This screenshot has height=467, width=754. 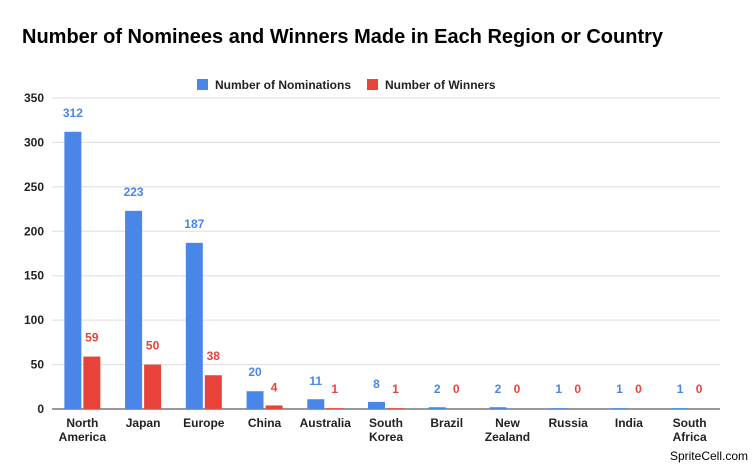 I want to click on x-tick-label: India, so click(x=629, y=423).